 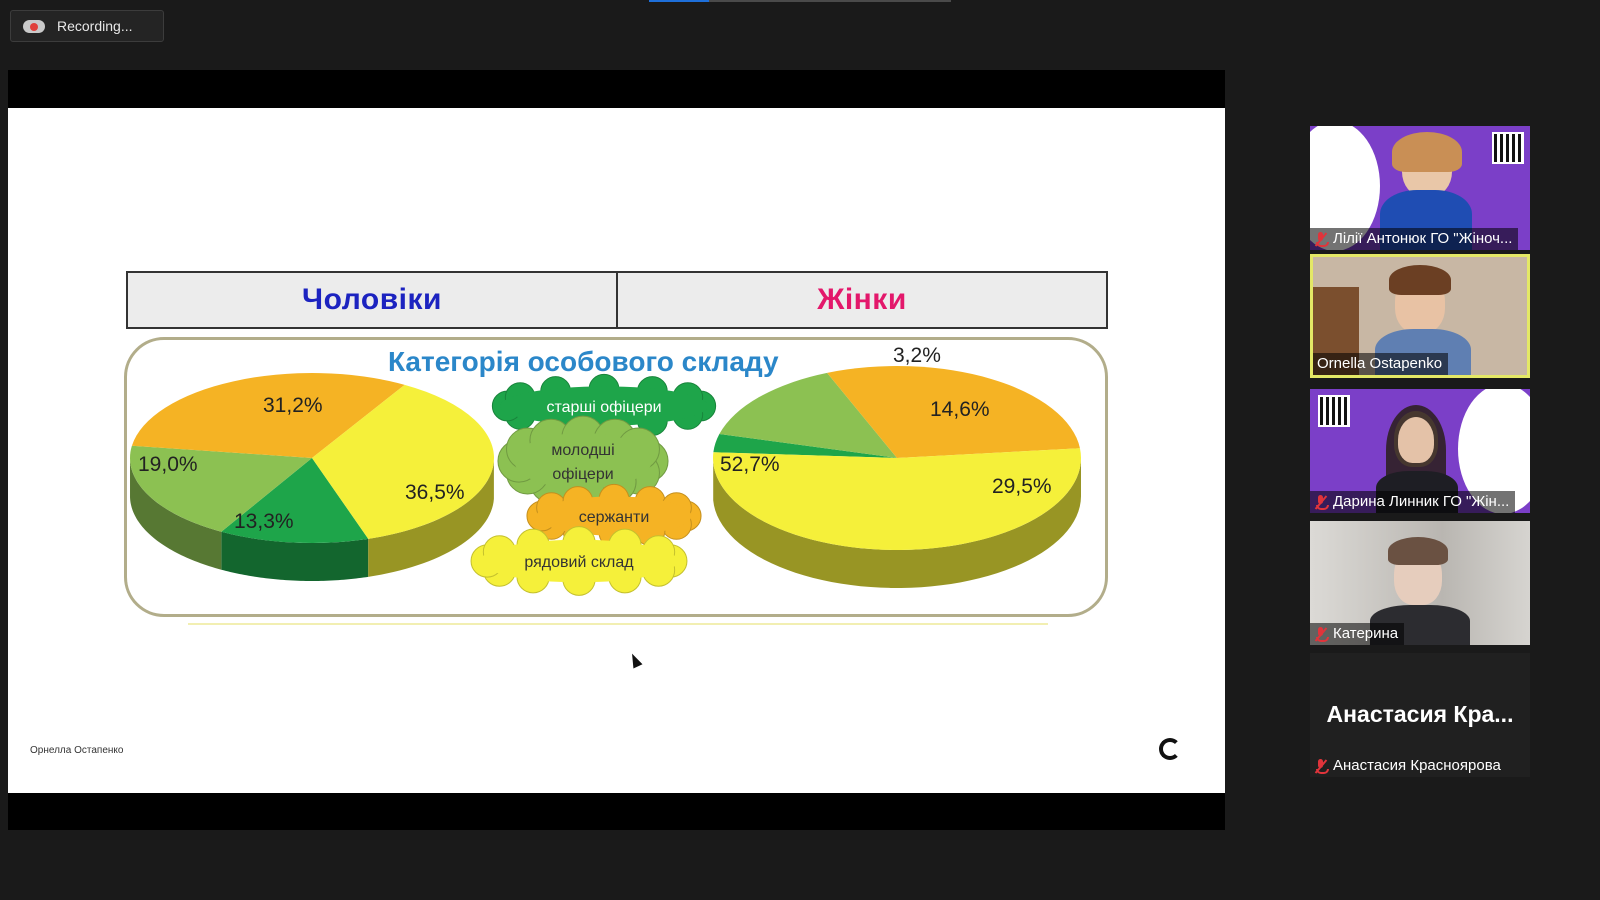 What do you see at coordinates (583, 461) in the screenshot?
I see `legend-cloud-1: молодші офіцери` at bounding box center [583, 461].